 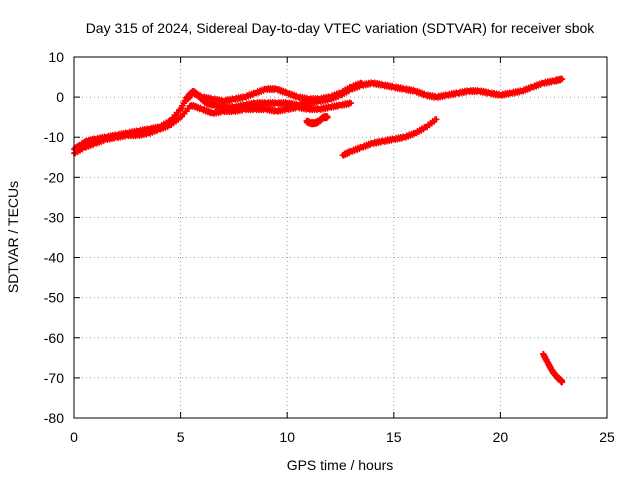 What do you see at coordinates (54, 338) in the screenshot?
I see `y-tick-label: -60` at bounding box center [54, 338].